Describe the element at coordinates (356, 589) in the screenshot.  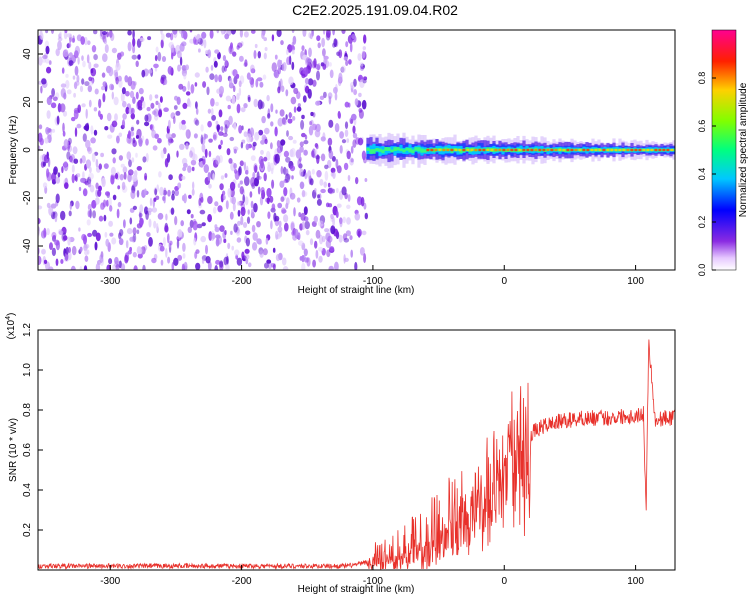
I see `snr-x-label: Height of straight line (km)` at that location.